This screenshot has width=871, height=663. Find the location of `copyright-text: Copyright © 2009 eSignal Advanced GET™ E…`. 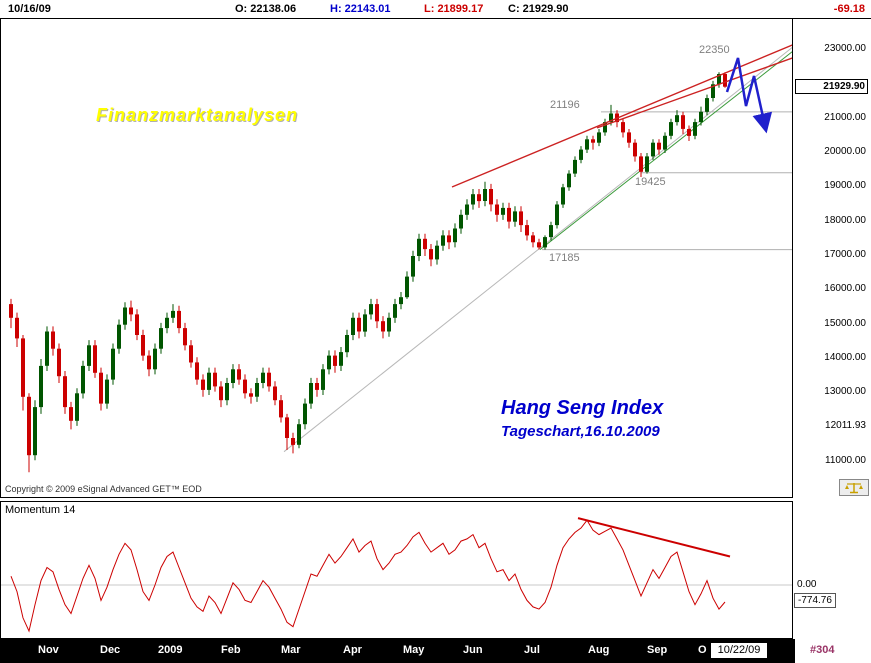

copyright-text: Copyright © 2009 eSignal Advanced GET™ E… is located at coordinates (103, 489).